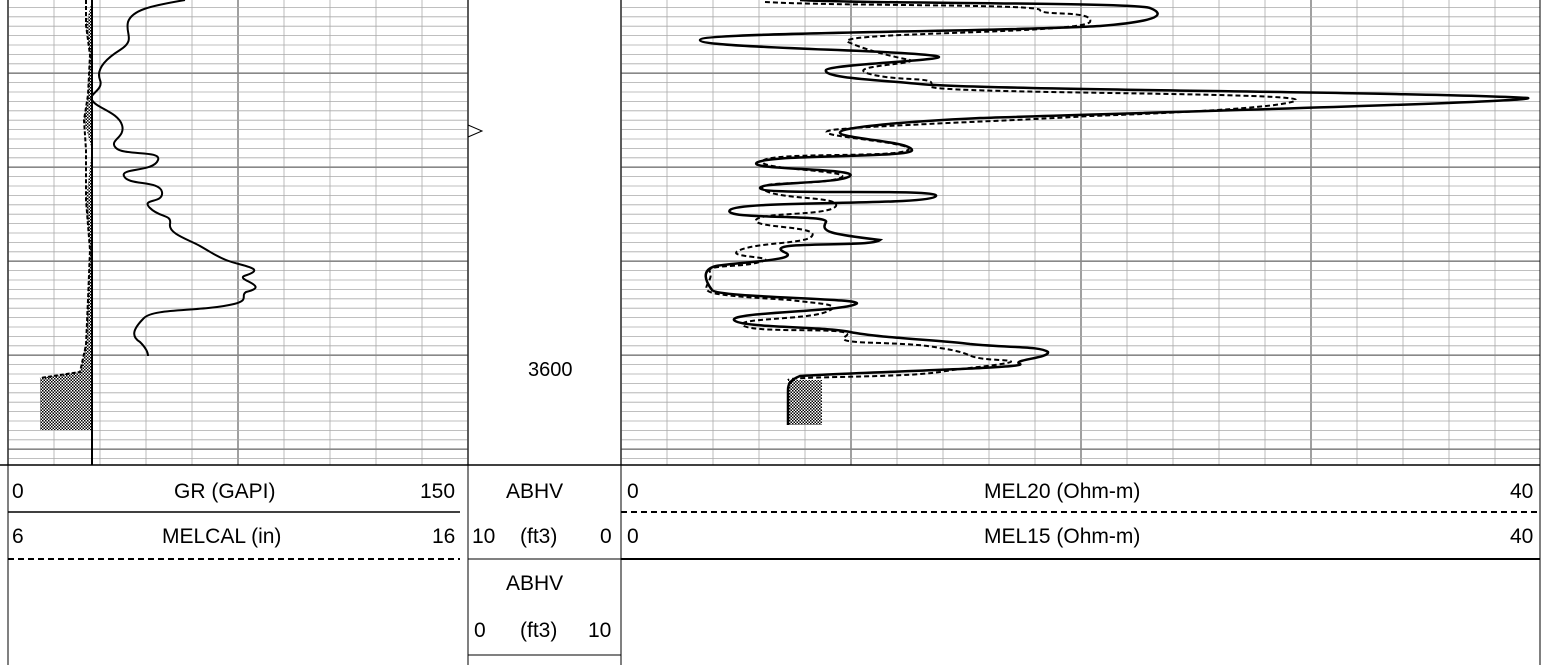 The height and width of the screenshot is (665, 1554). I want to click on abhv-right-2: 10, so click(600, 630).